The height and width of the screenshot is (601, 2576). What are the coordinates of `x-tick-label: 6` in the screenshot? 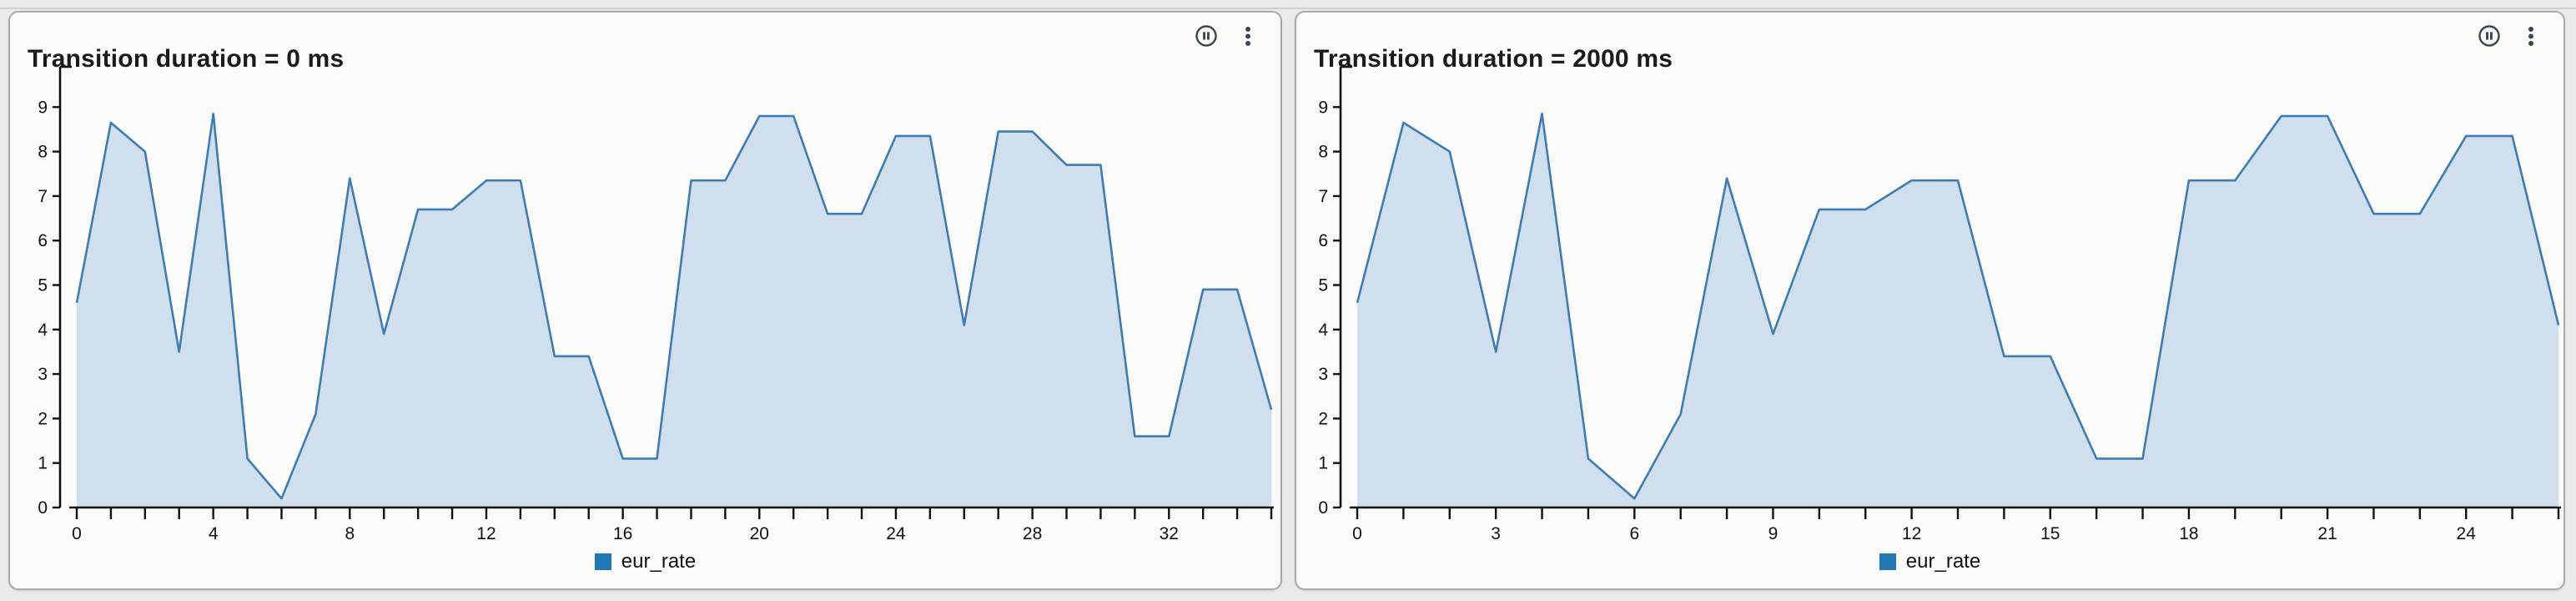 It's located at (1634, 534).